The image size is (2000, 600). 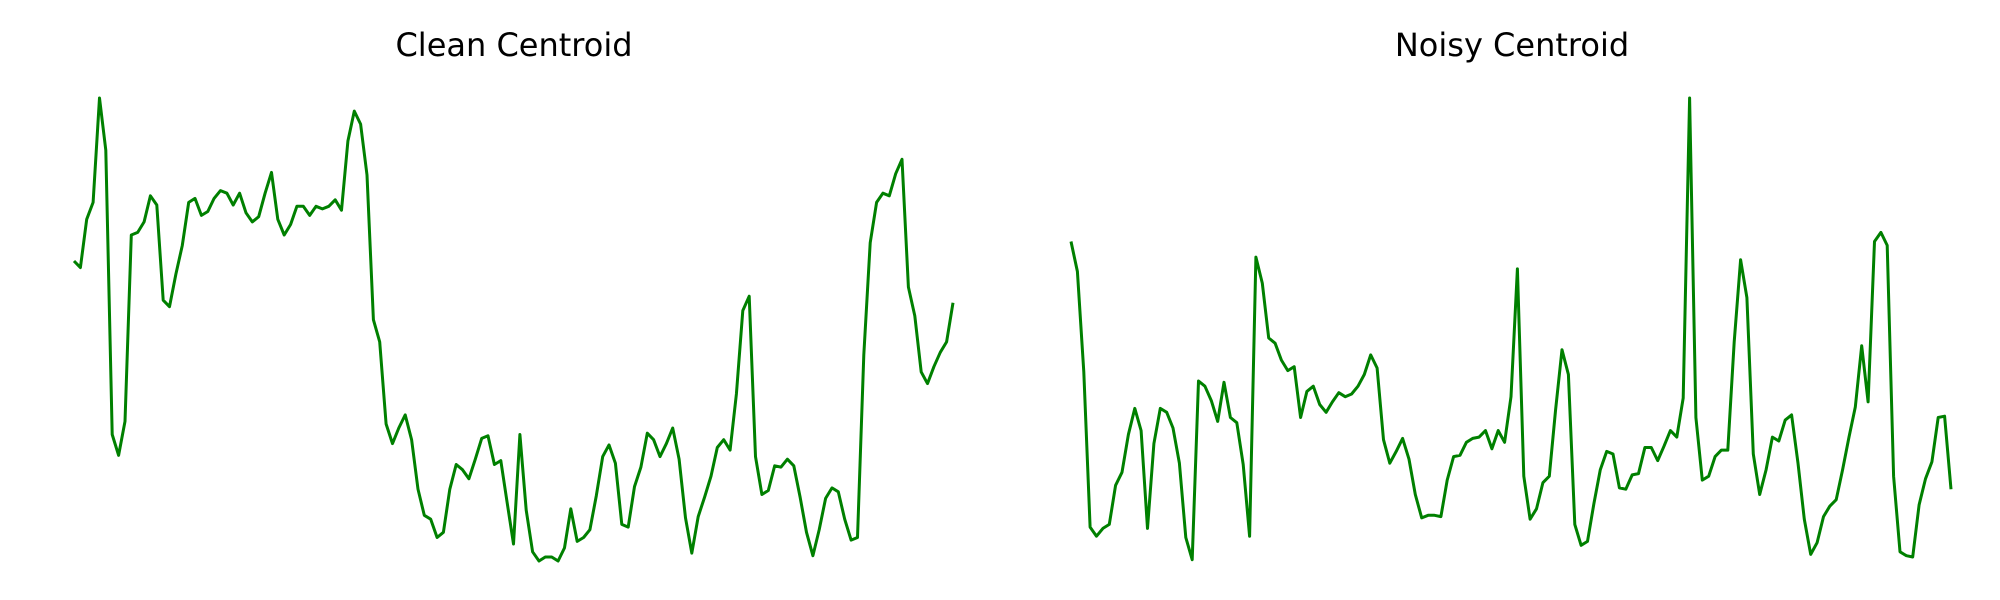 What do you see at coordinates (1512, 45) in the screenshot?
I see `chart-title: Noisy Centroid` at bounding box center [1512, 45].